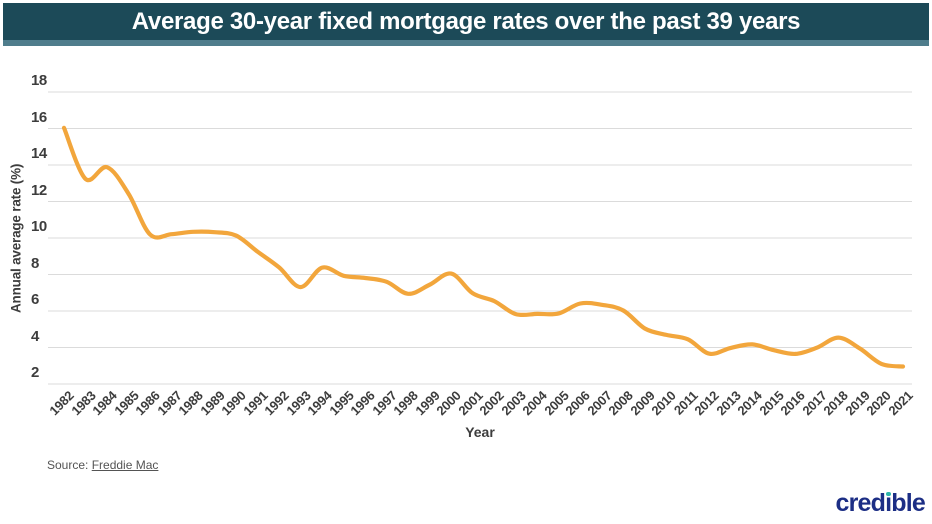  I want to click on y-tick-label: 2, so click(35, 372).